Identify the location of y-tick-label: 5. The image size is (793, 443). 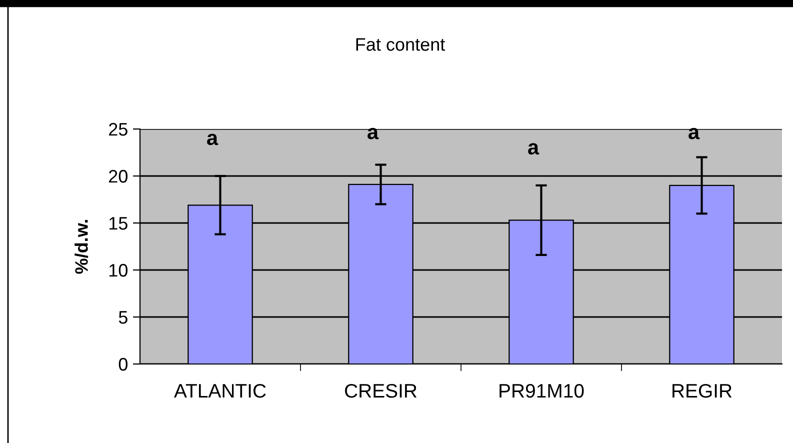
(123, 317).